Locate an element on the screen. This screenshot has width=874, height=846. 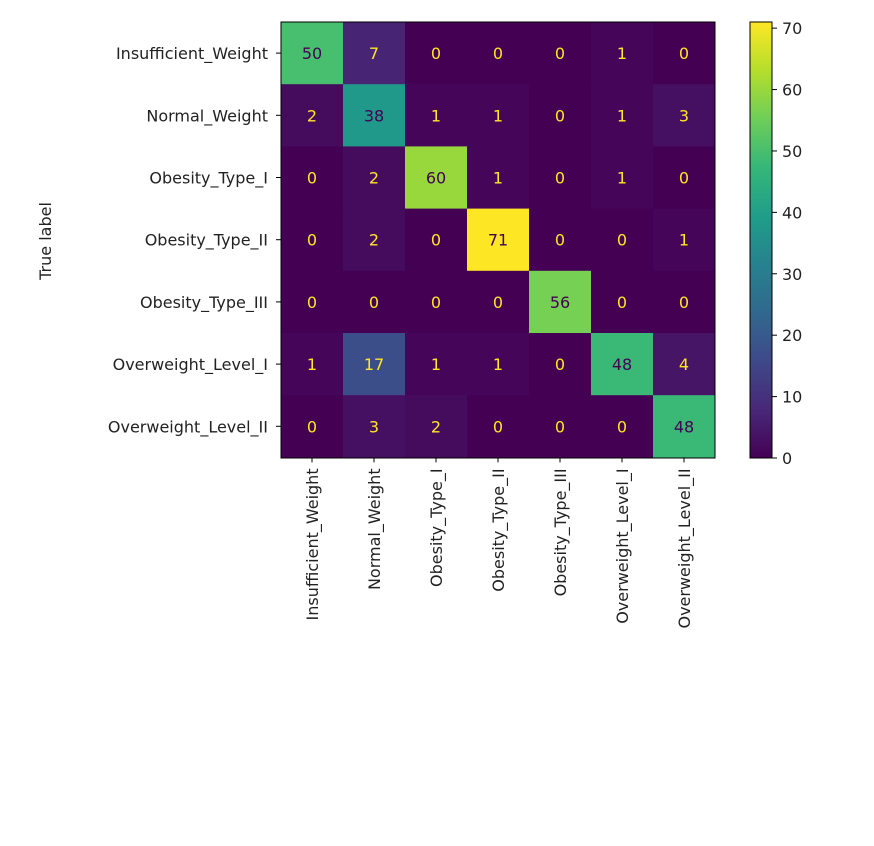
cell-value-label: 71 is located at coordinates (498, 240).